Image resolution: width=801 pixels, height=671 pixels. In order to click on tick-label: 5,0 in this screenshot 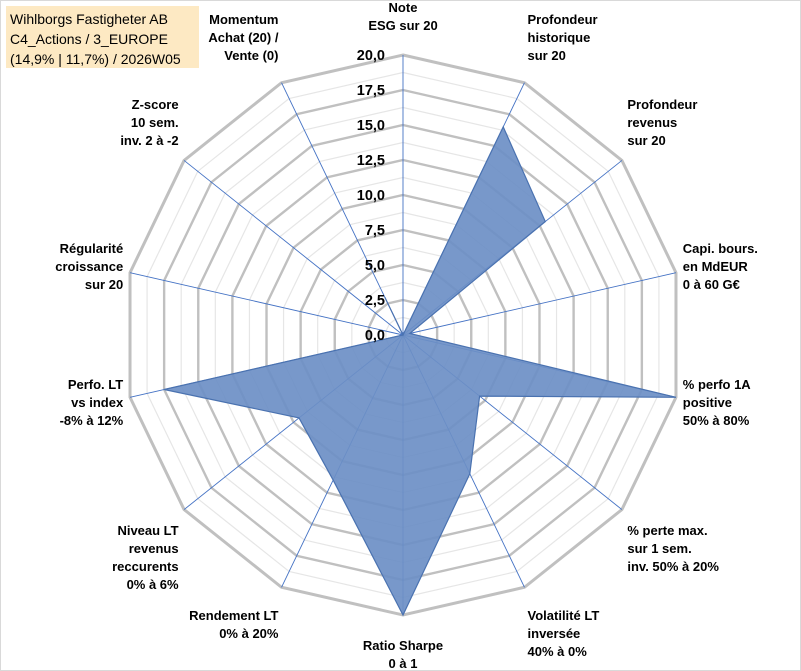, I will do `click(375, 266)`.